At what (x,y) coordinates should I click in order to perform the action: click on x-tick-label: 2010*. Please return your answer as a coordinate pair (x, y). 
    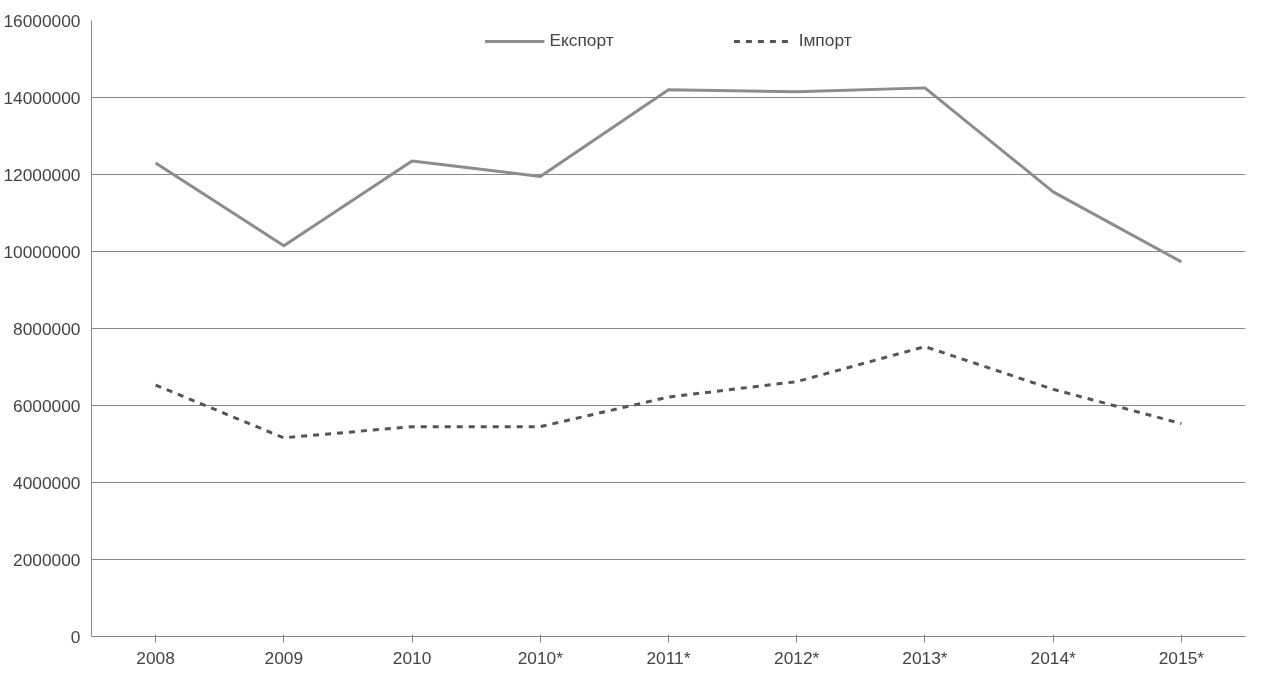
    Looking at the image, I should click on (540, 657).